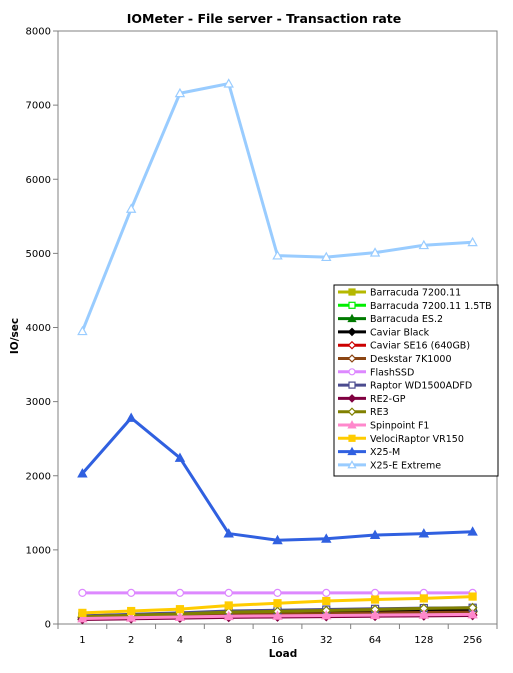 This screenshot has height=673, width=513. What do you see at coordinates (423, 640) in the screenshot?
I see `x-tick-label: 128` at bounding box center [423, 640].